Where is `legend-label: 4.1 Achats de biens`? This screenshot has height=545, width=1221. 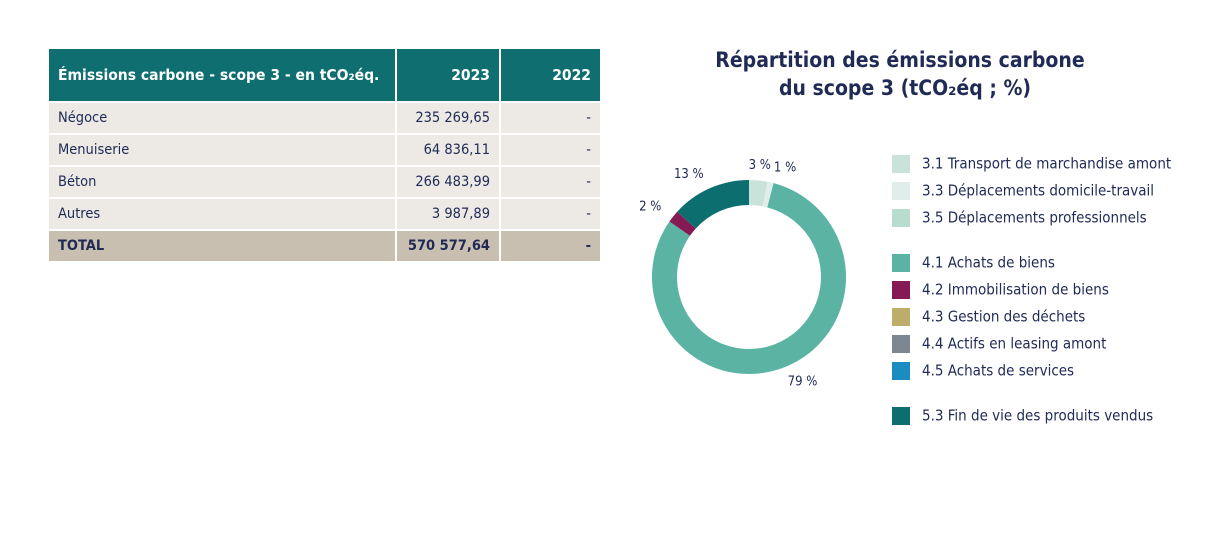
legend-label: 4.1 Achats de biens is located at coordinates (988, 263).